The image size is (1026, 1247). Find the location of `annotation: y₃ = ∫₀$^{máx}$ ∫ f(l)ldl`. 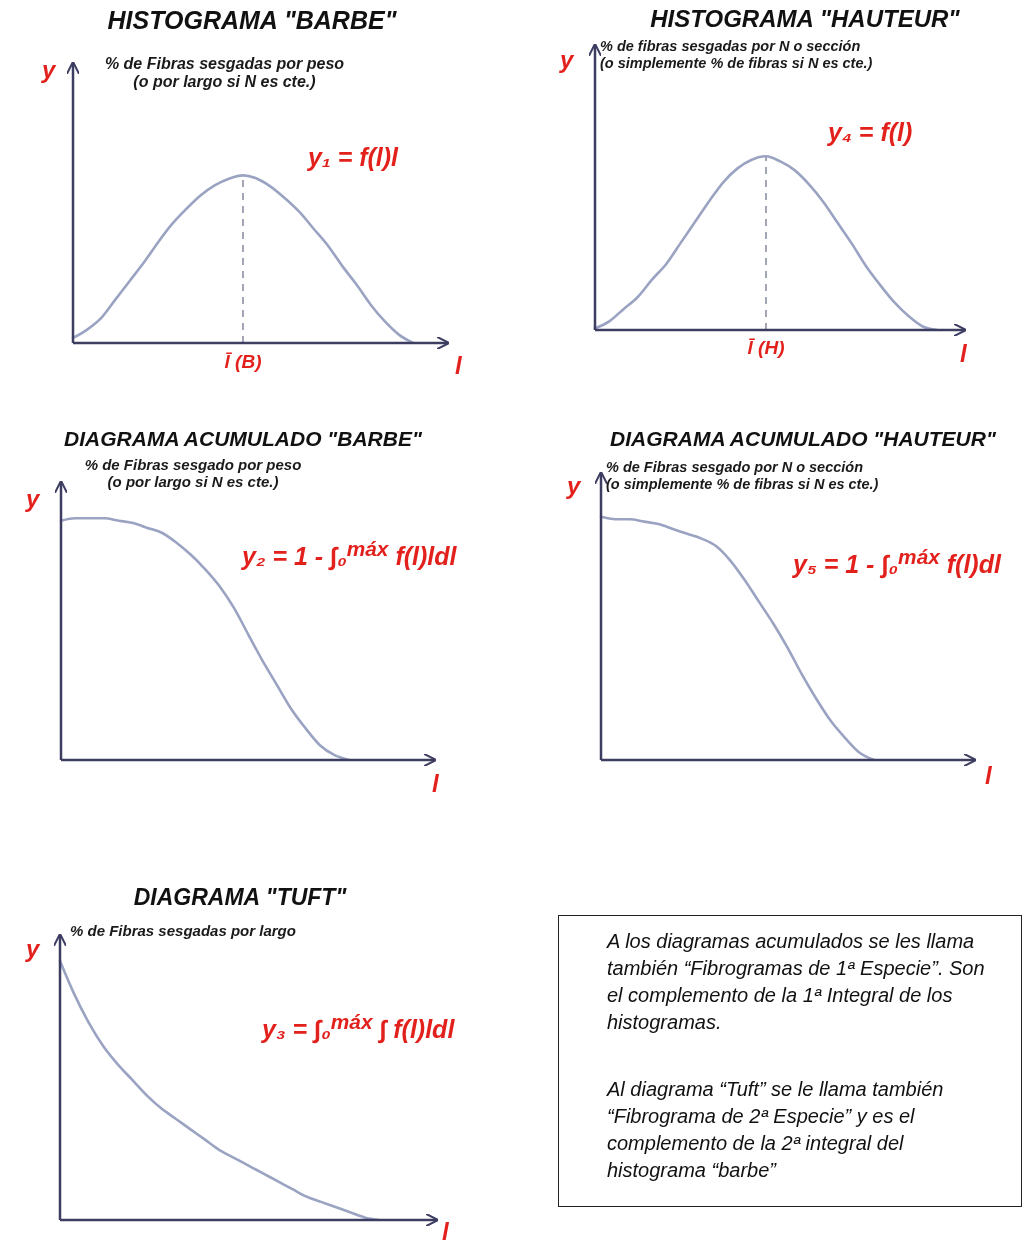

annotation: y₃ = ∫₀$^{máx}$ ∫ f(l)ldl is located at coordinates (358, 1027).